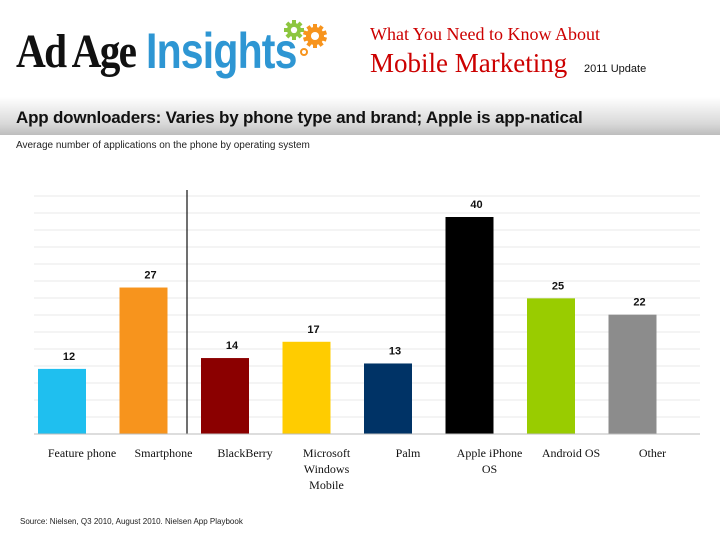 The width and height of the screenshot is (720, 540). I want to click on header-update: 2011 Update, so click(615, 69).